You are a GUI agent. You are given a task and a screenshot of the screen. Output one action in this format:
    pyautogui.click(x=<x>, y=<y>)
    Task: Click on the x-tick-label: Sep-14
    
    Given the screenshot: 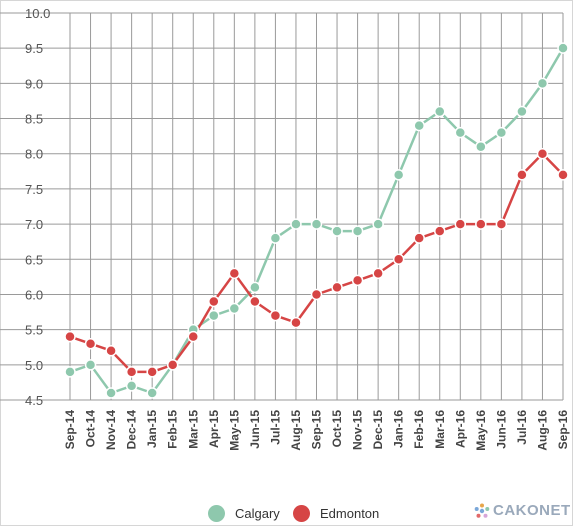 What is the action you would take?
    pyautogui.click(x=70, y=430)
    